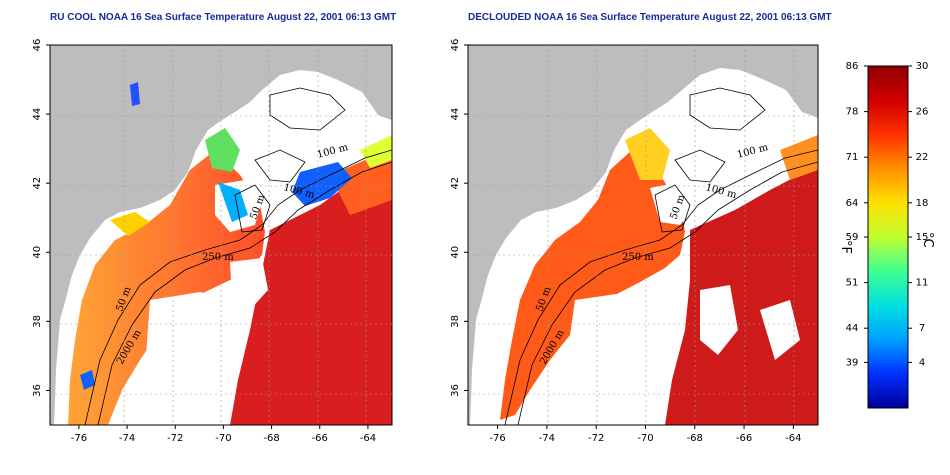  What do you see at coordinates (922, 157) in the screenshot?
I see `celsius-tick: 22` at bounding box center [922, 157].